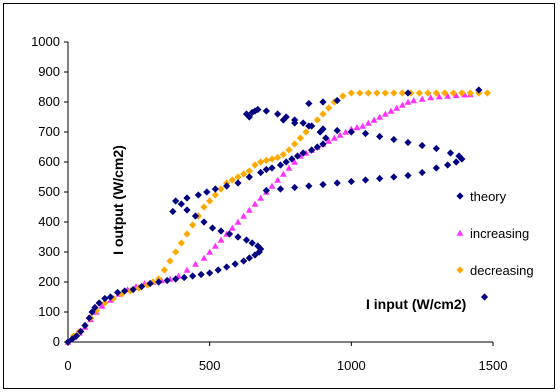 The image size is (560, 392). I want to click on y-tick-label: 500, so click(49, 191).